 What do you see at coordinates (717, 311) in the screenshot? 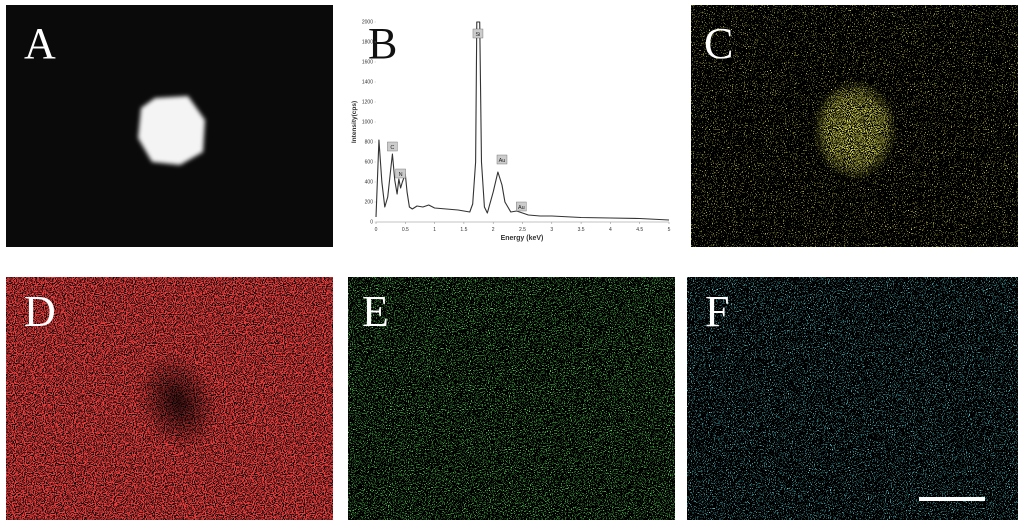
I see `panel-label: F` at bounding box center [717, 311].